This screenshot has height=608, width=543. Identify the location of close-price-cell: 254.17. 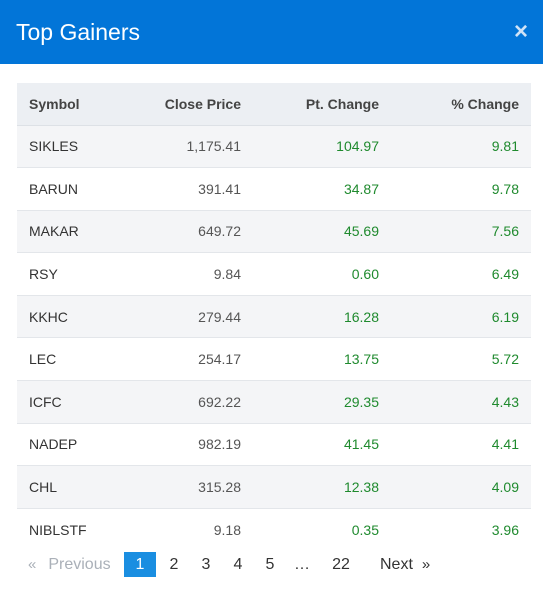
(219, 359).